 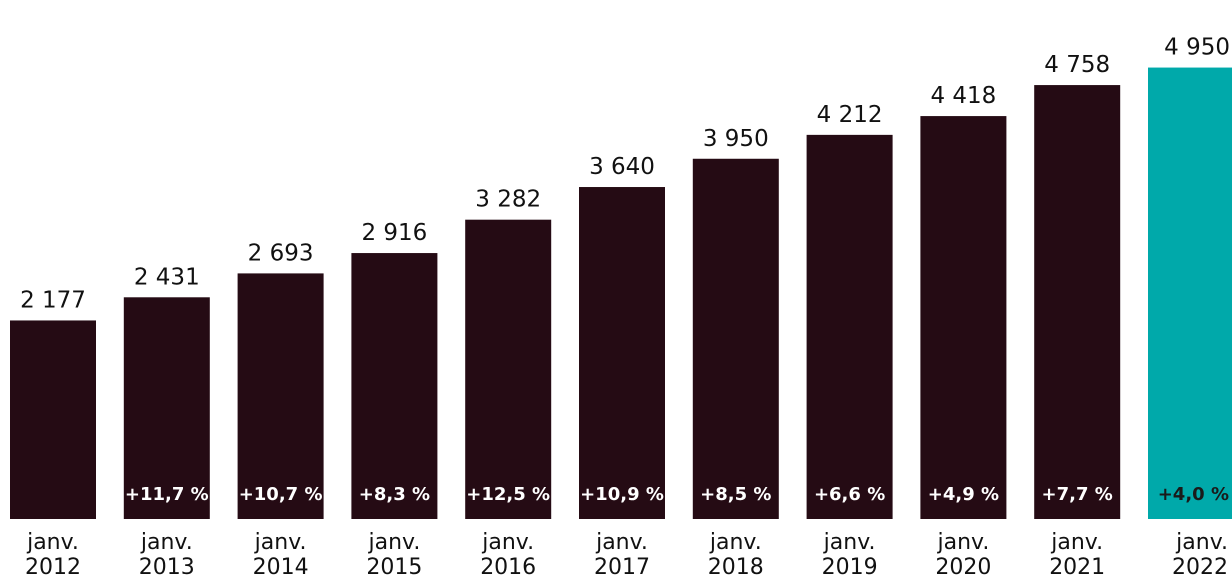 What do you see at coordinates (167, 494) in the screenshot?
I see `growth-label-2013: +11,7 %` at bounding box center [167, 494].